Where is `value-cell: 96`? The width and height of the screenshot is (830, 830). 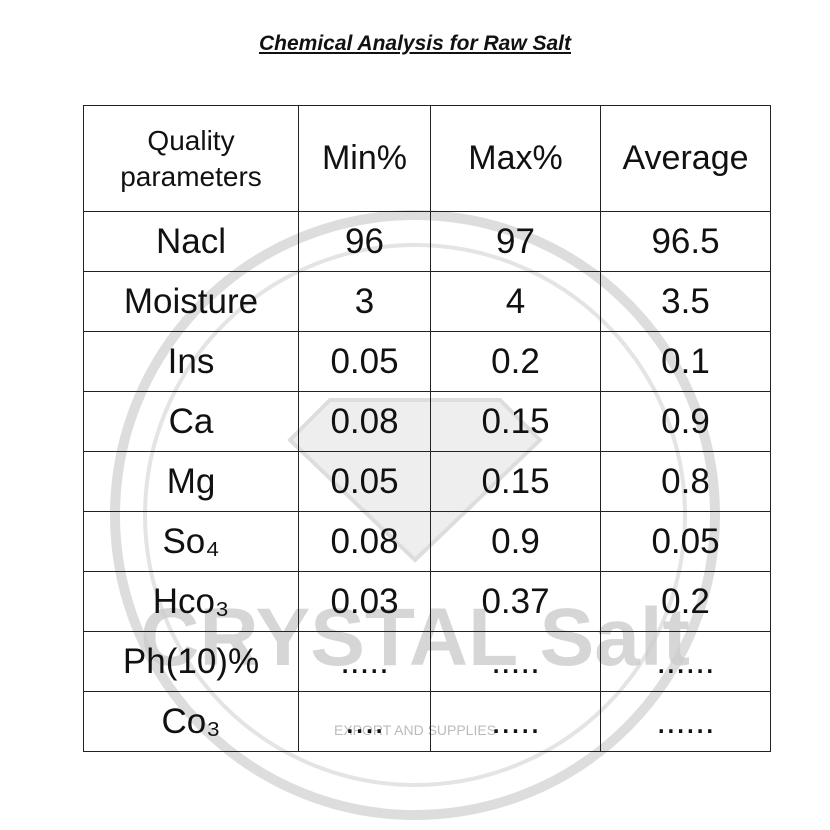
value-cell: 96 is located at coordinates (364, 241).